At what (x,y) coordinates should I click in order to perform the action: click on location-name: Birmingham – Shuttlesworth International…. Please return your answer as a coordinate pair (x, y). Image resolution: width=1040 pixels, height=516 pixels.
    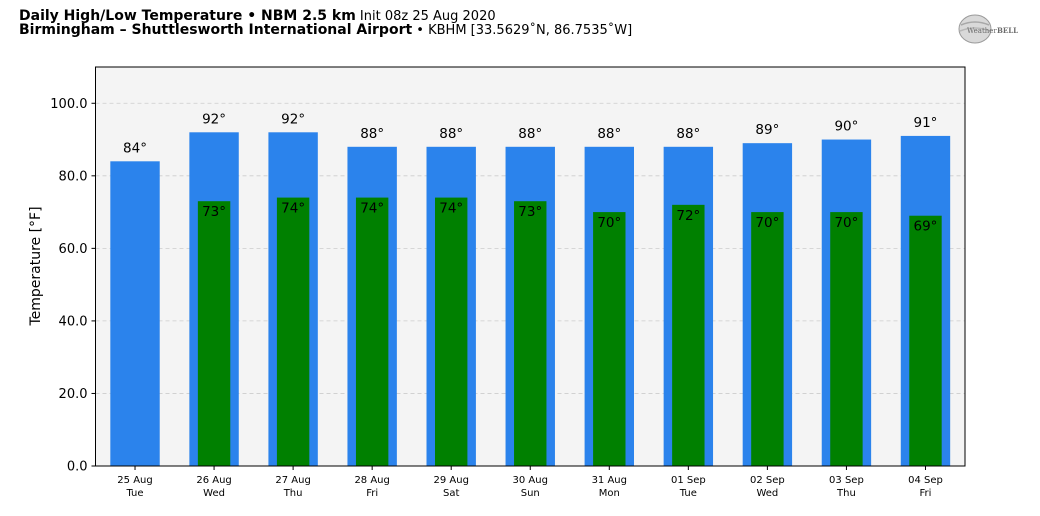
    Looking at the image, I should click on (216, 30).